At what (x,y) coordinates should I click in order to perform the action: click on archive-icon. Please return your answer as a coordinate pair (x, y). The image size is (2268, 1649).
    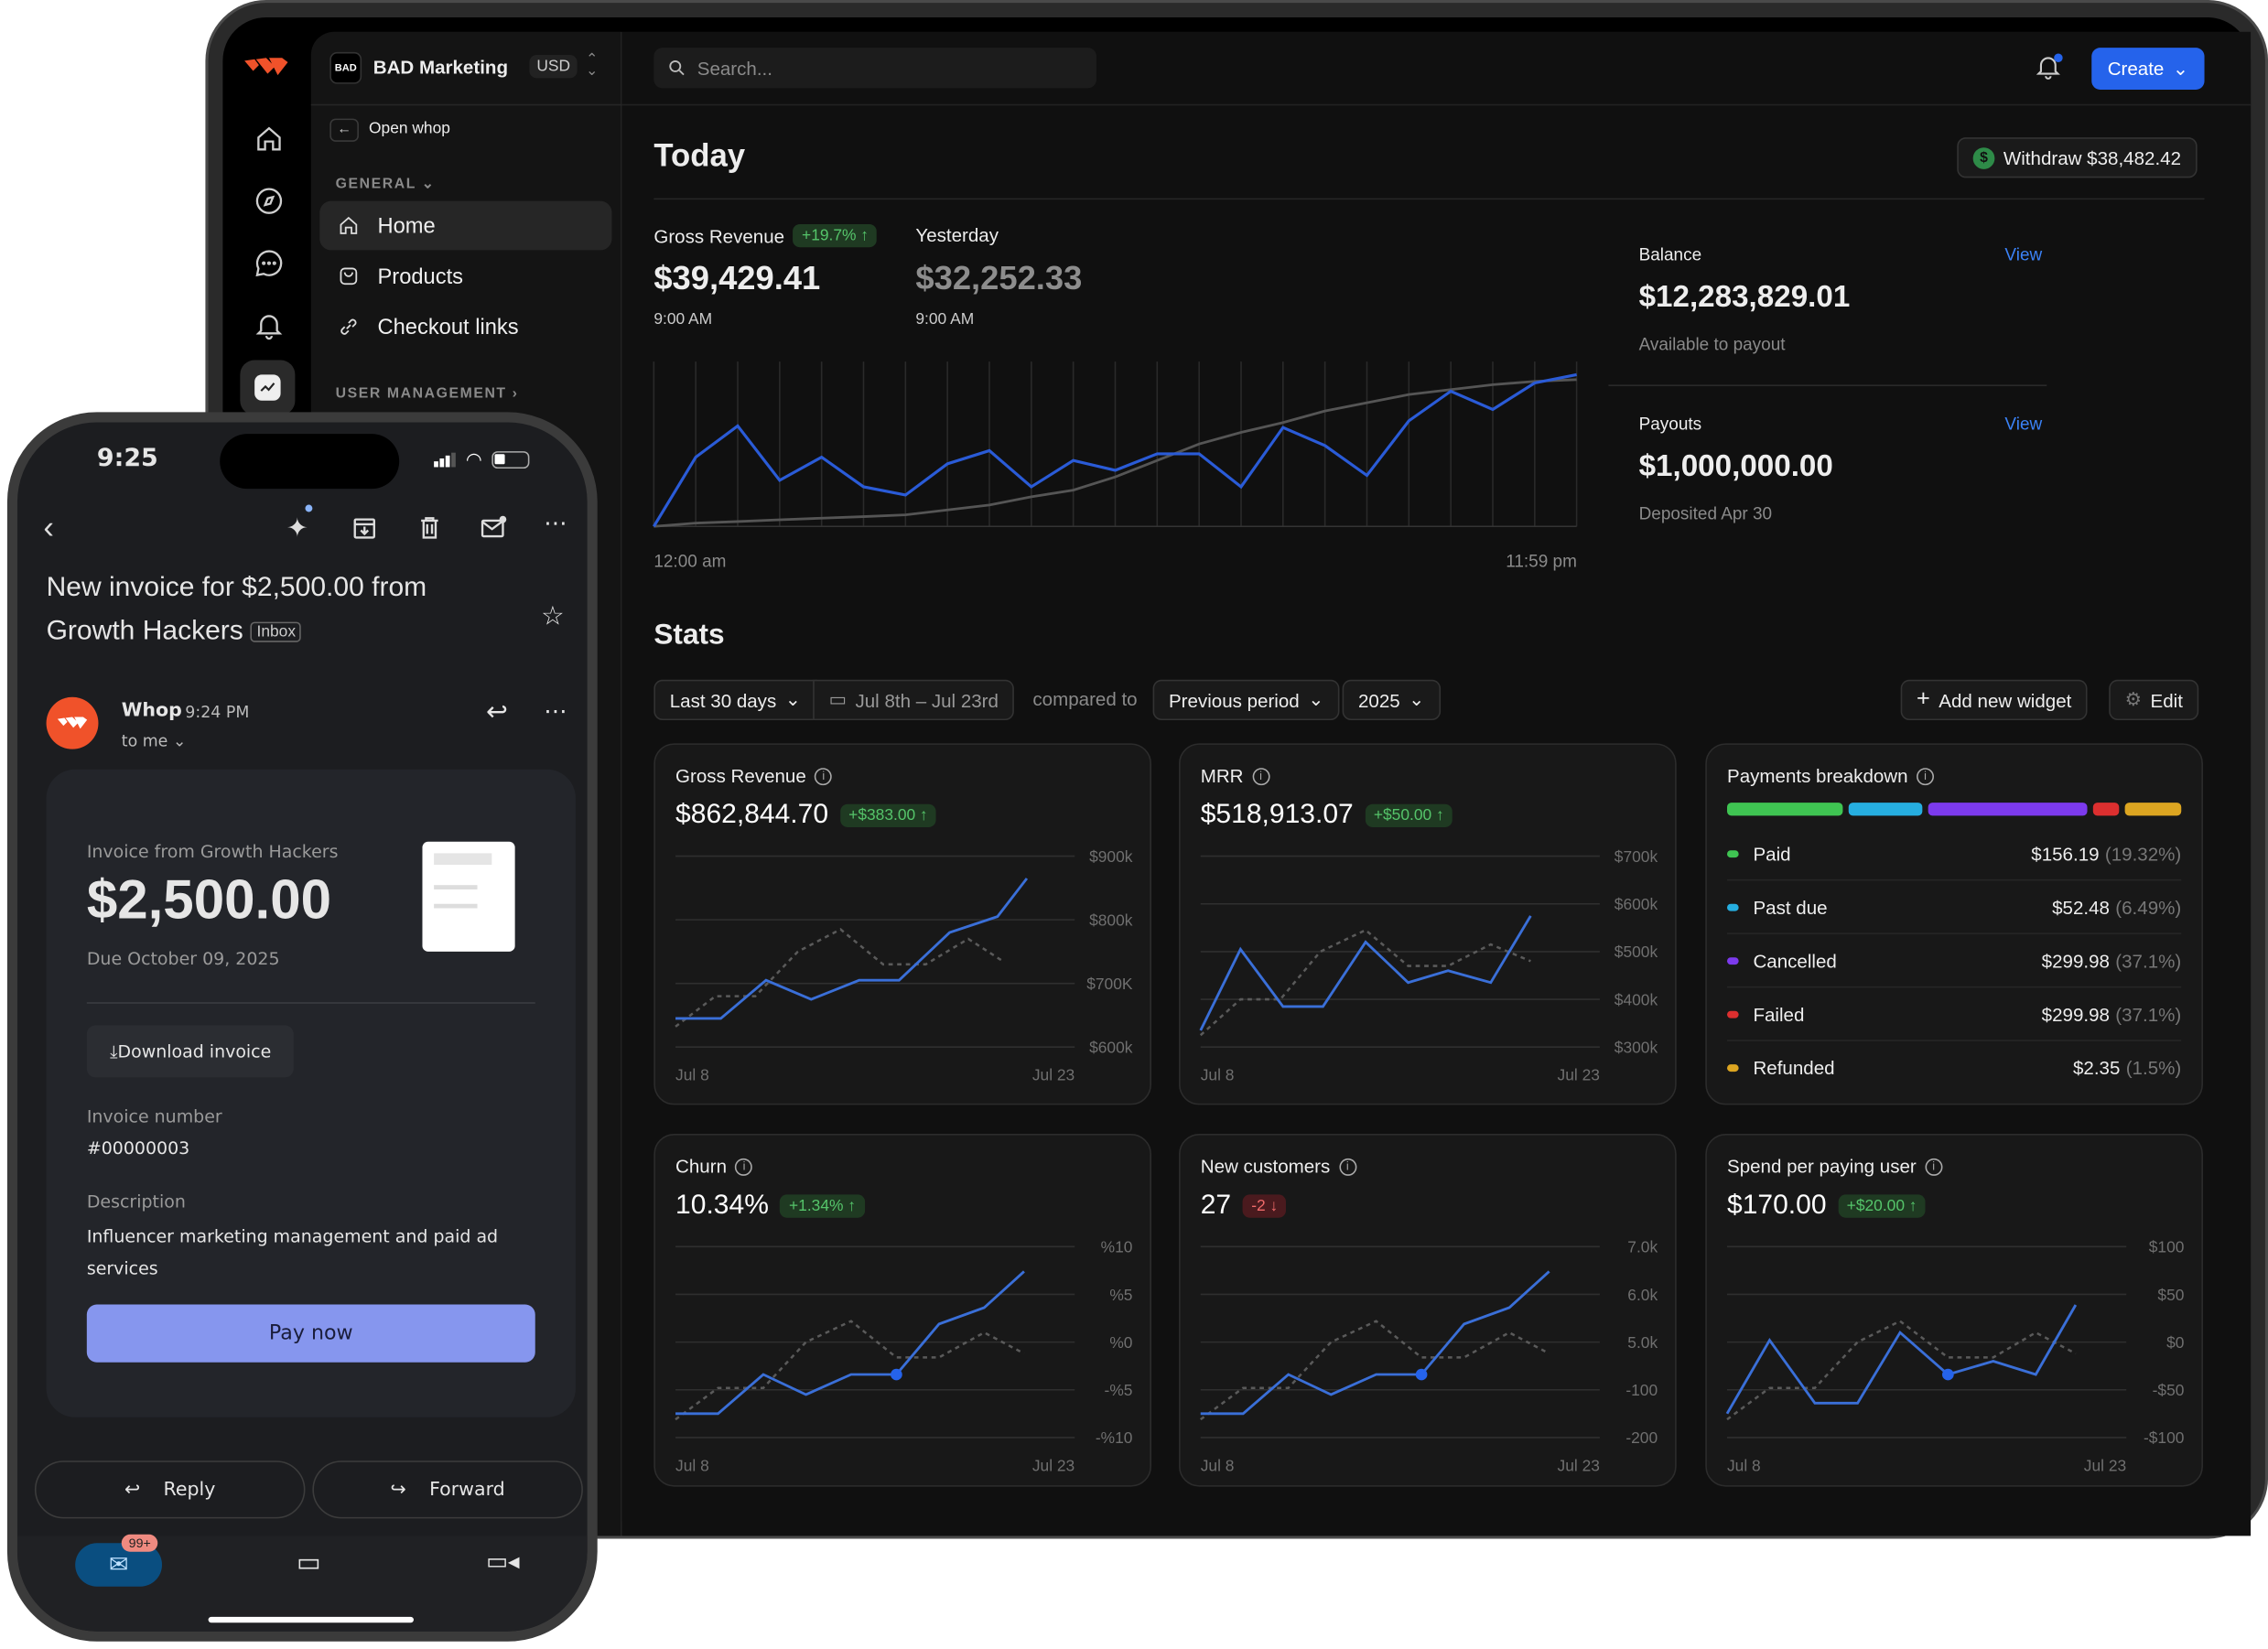
    Looking at the image, I should click on (364, 531).